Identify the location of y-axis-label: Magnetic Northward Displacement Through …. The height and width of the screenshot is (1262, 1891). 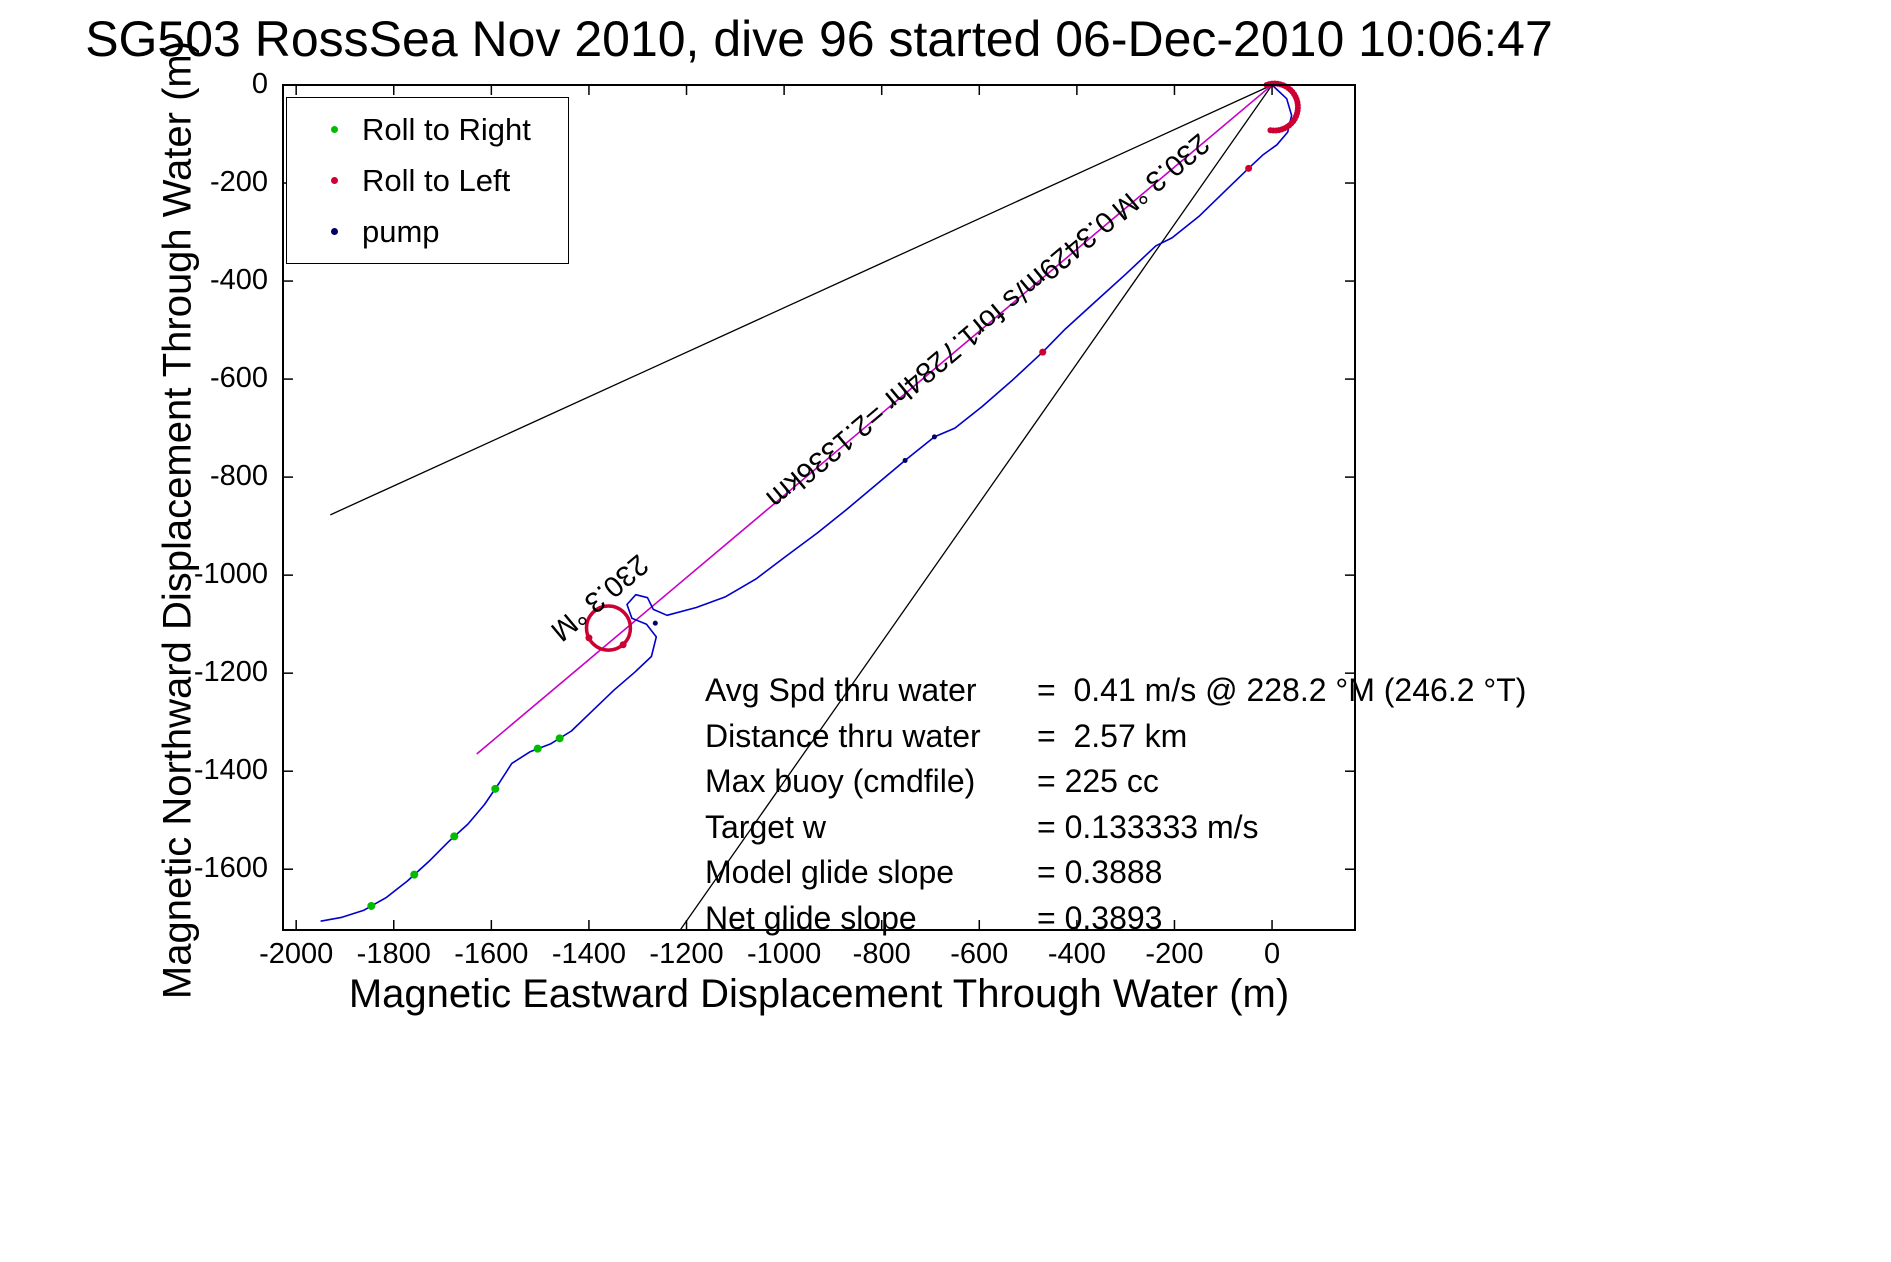
(177, 520).